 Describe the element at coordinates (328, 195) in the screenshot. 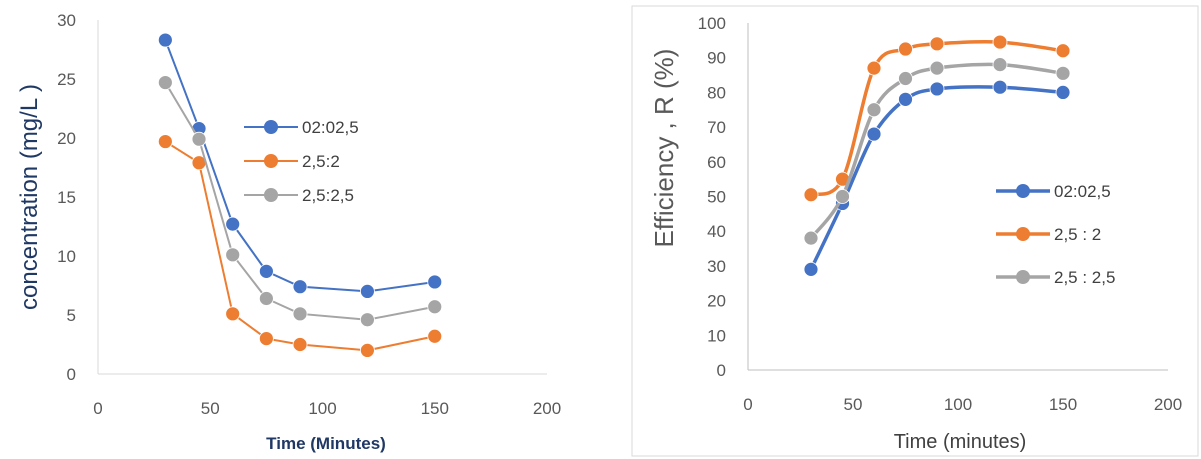

I see `legend-label: 2,5:2,5` at that location.